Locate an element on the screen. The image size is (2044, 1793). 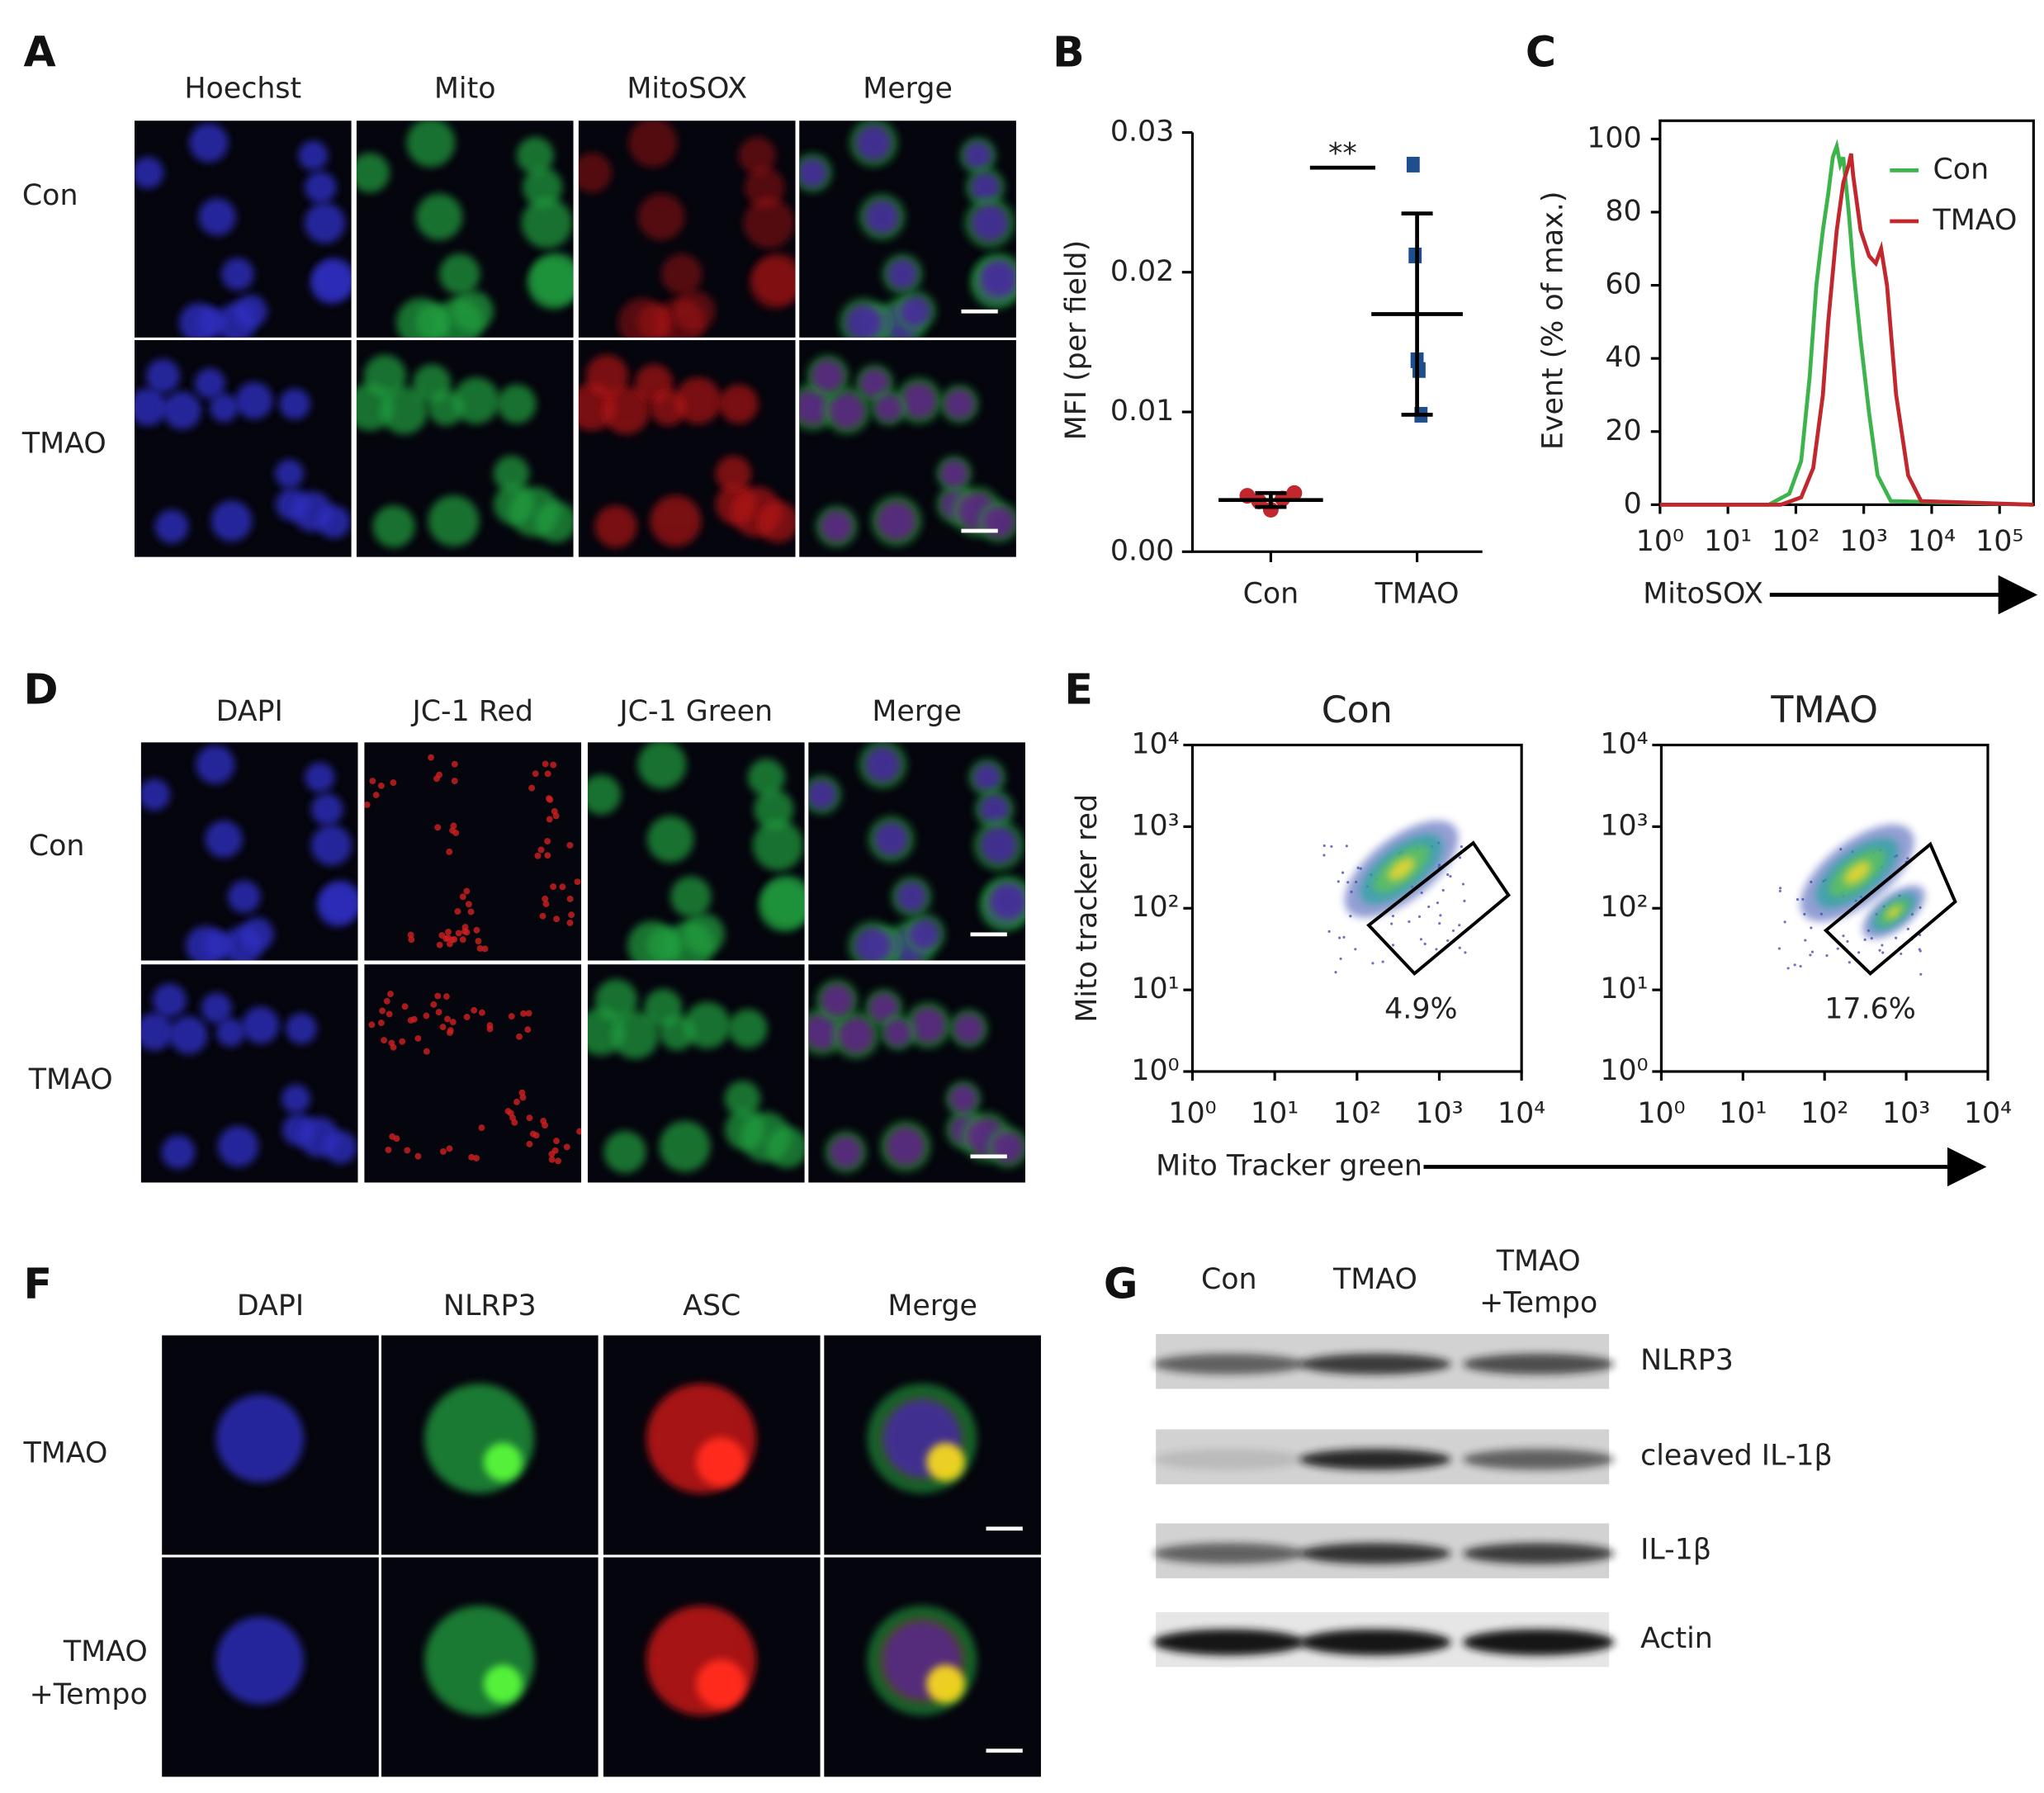
row-label: Con is located at coordinates (50, 195).